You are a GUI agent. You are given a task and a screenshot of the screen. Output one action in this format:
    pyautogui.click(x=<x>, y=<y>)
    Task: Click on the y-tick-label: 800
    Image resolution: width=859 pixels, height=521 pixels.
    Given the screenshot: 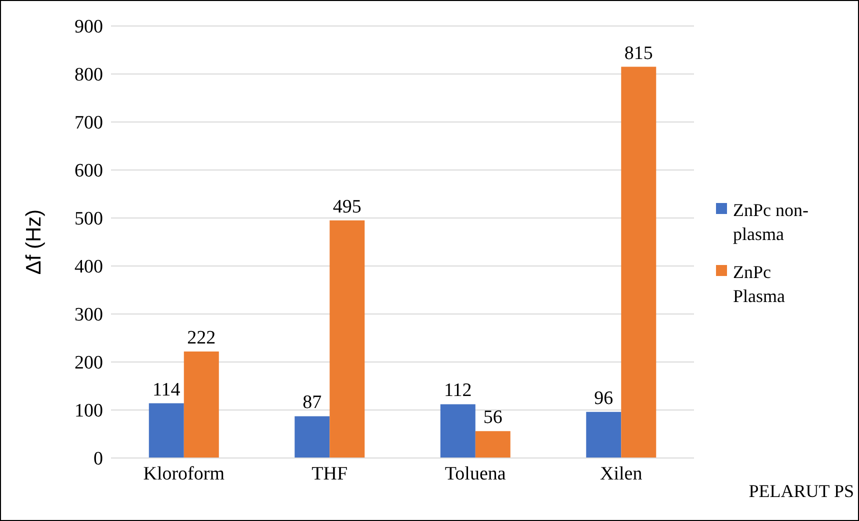 What is the action you would take?
    pyautogui.click(x=88, y=75)
    